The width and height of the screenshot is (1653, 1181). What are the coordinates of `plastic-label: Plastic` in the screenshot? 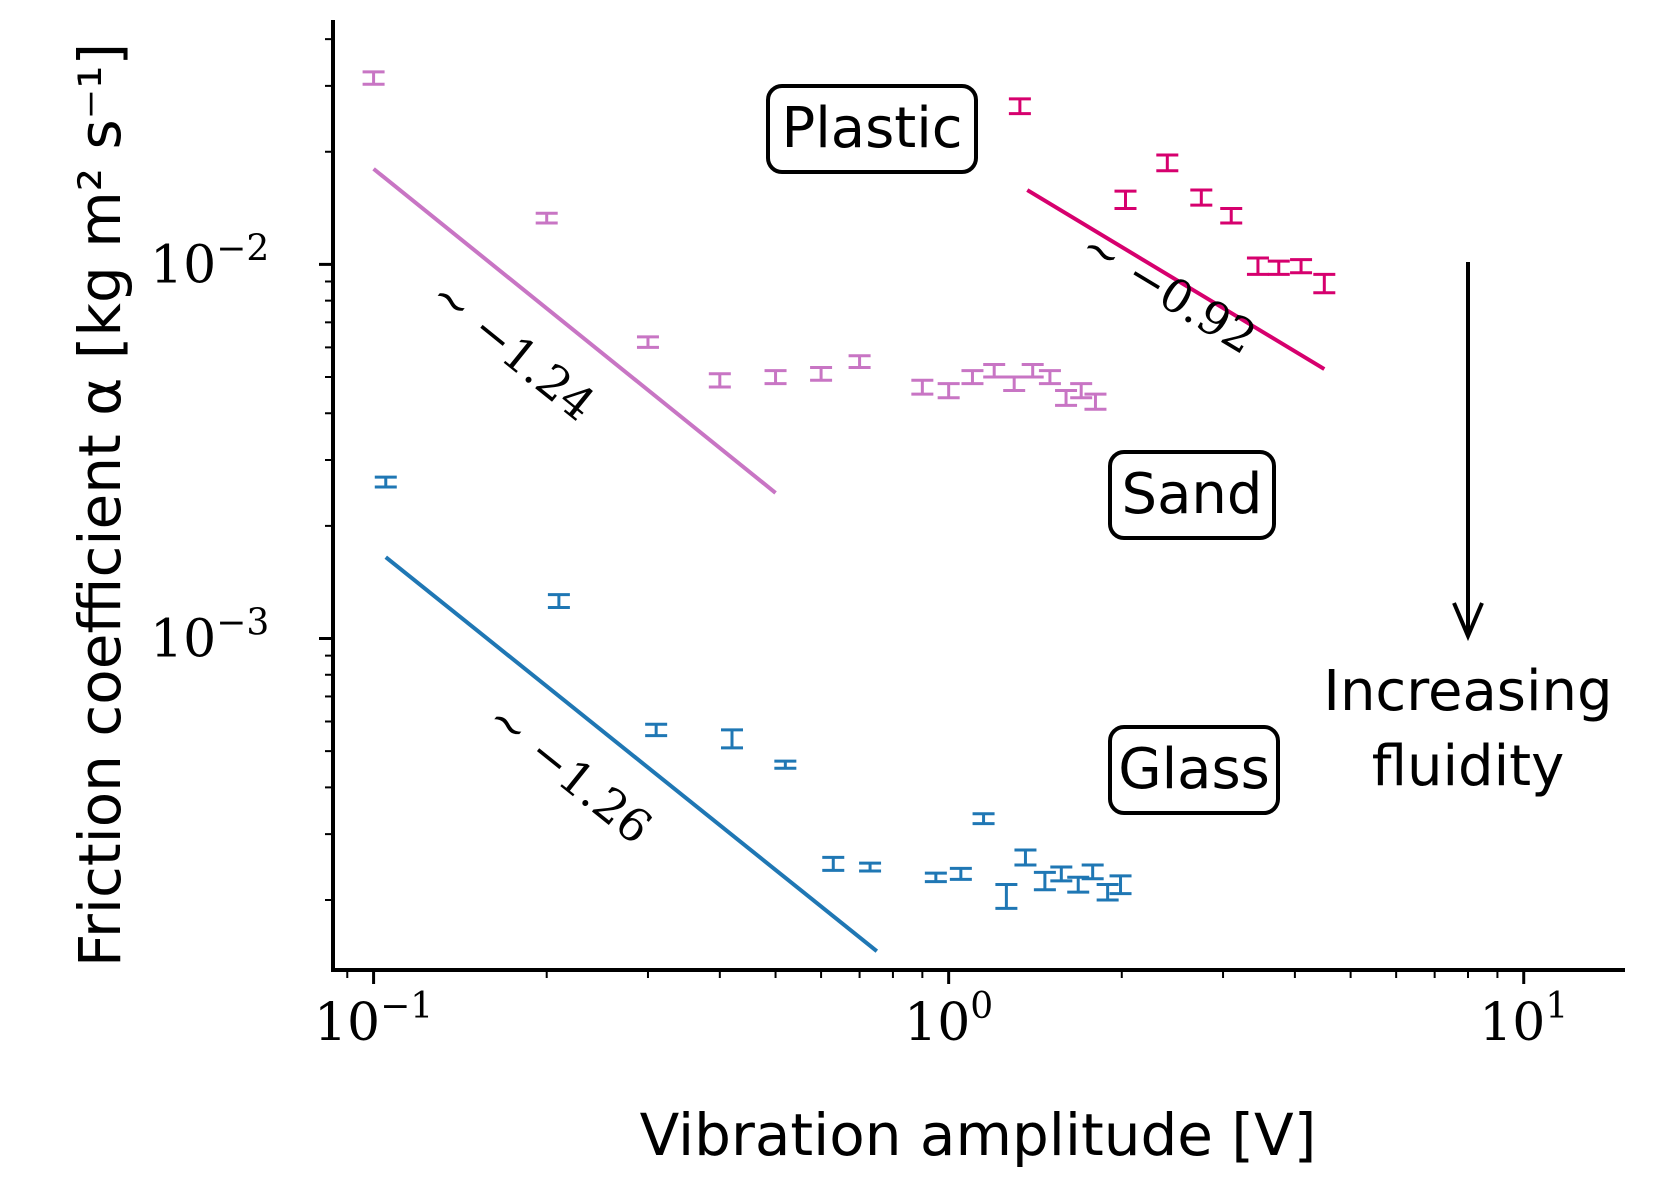 It's located at (871, 128).